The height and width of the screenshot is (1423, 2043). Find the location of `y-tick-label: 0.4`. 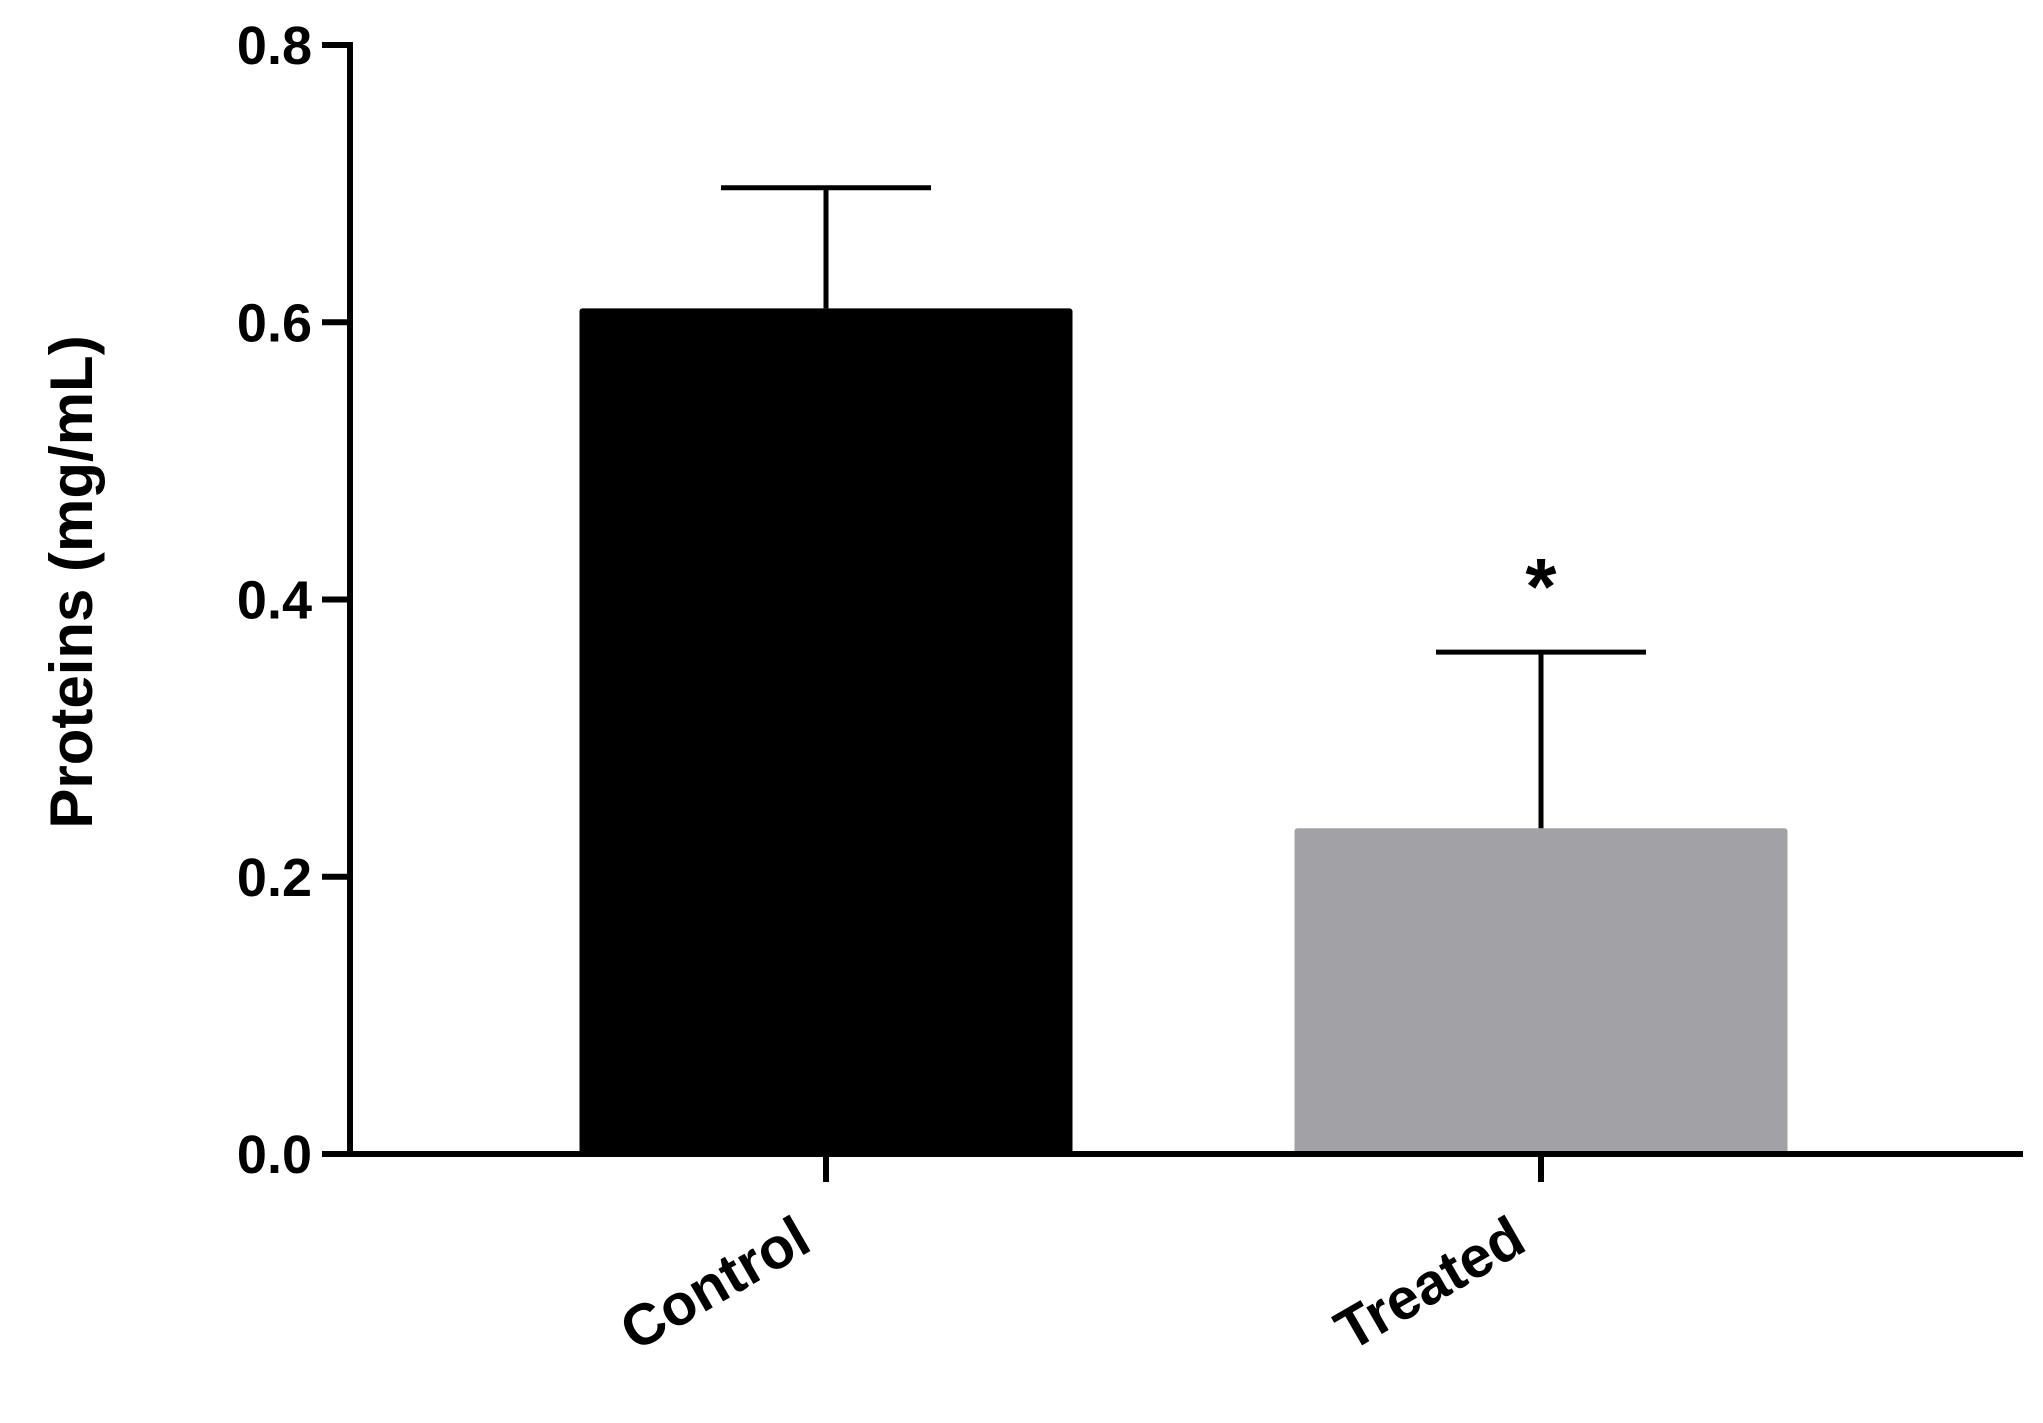

y-tick-label: 0.4 is located at coordinates (274, 601).